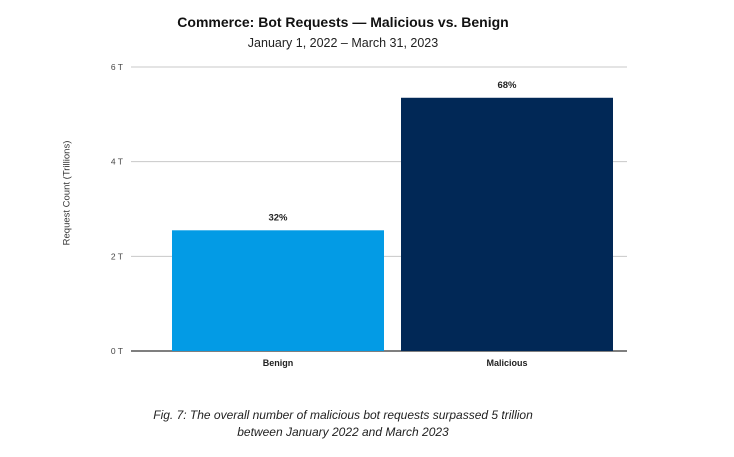 This screenshot has width=734, height=457. What do you see at coordinates (343, 432) in the screenshot?
I see `caption-line-2: between January 2022 and March 2023` at bounding box center [343, 432].